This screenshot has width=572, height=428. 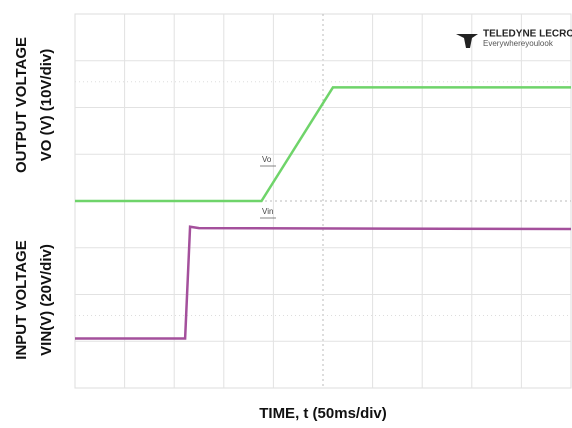 What do you see at coordinates (323, 413) in the screenshot?
I see `x-label: TIME, t (50ms/div)` at bounding box center [323, 413].